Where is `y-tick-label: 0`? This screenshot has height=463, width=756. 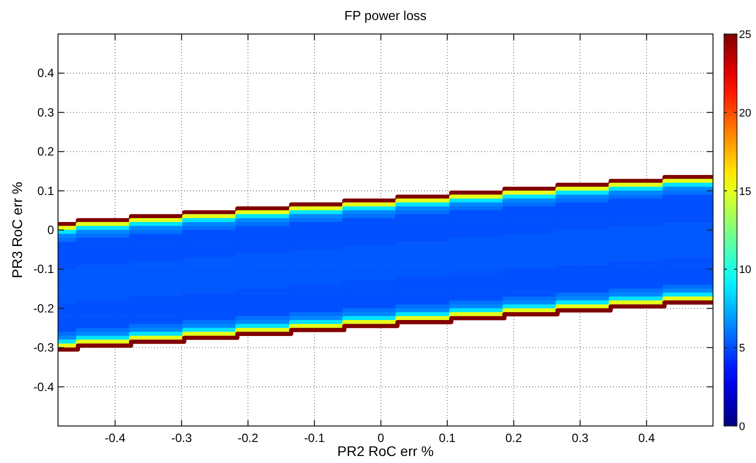
y-tick-label: 0 is located at coordinates (50, 230).